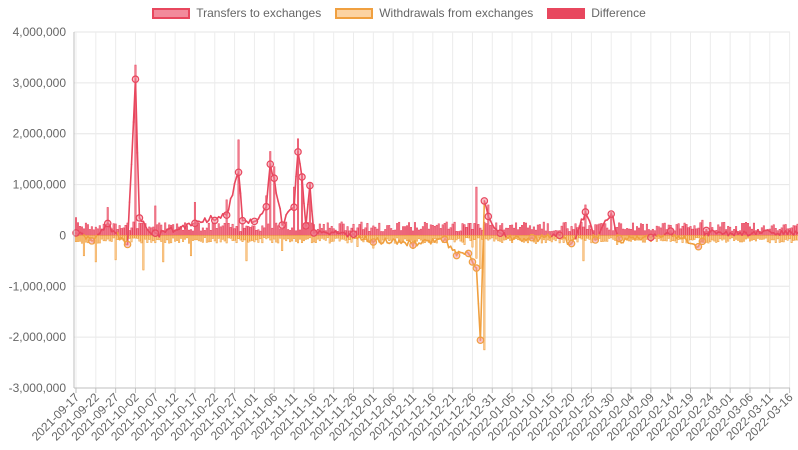 The width and height of the screenshot is (798, 450). What do you see at coordinates (62, 235) in the screenshot?
I see `y-tick-label: 0` at bounding box center [62, 235].